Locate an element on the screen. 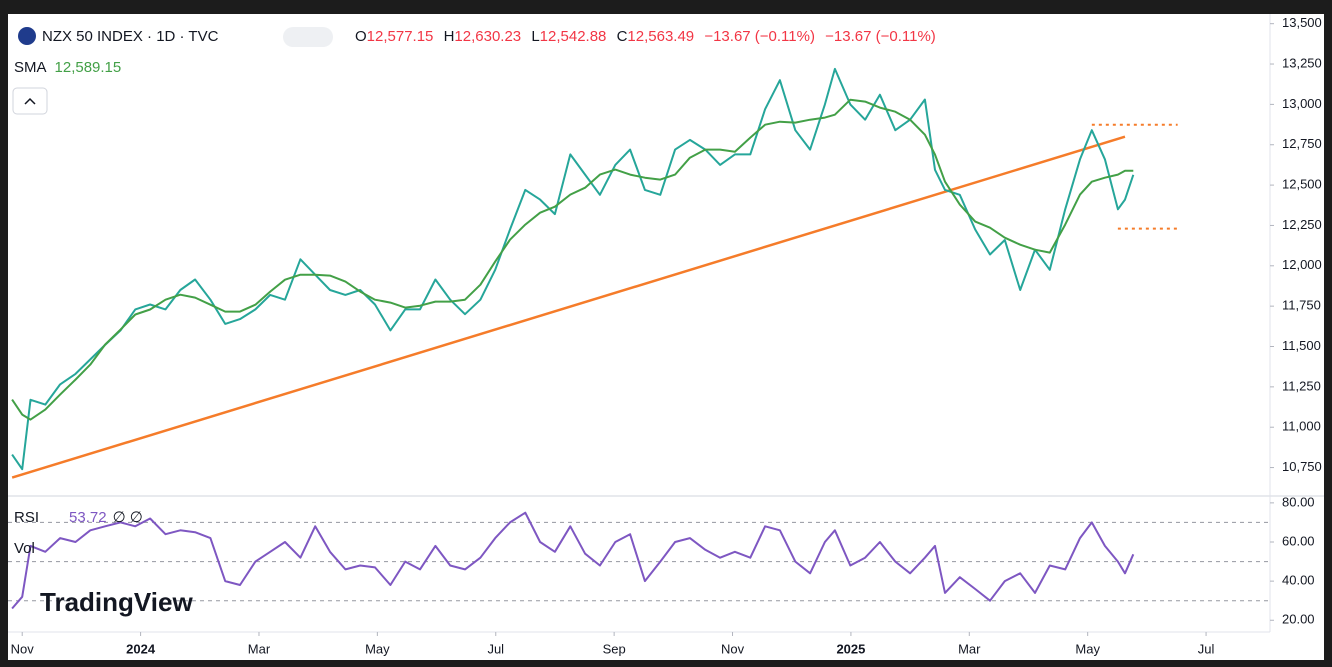 The height and width of the screenshot is (667, 1332). x-tick-label: 2024 is located at coordinates (141, 648).